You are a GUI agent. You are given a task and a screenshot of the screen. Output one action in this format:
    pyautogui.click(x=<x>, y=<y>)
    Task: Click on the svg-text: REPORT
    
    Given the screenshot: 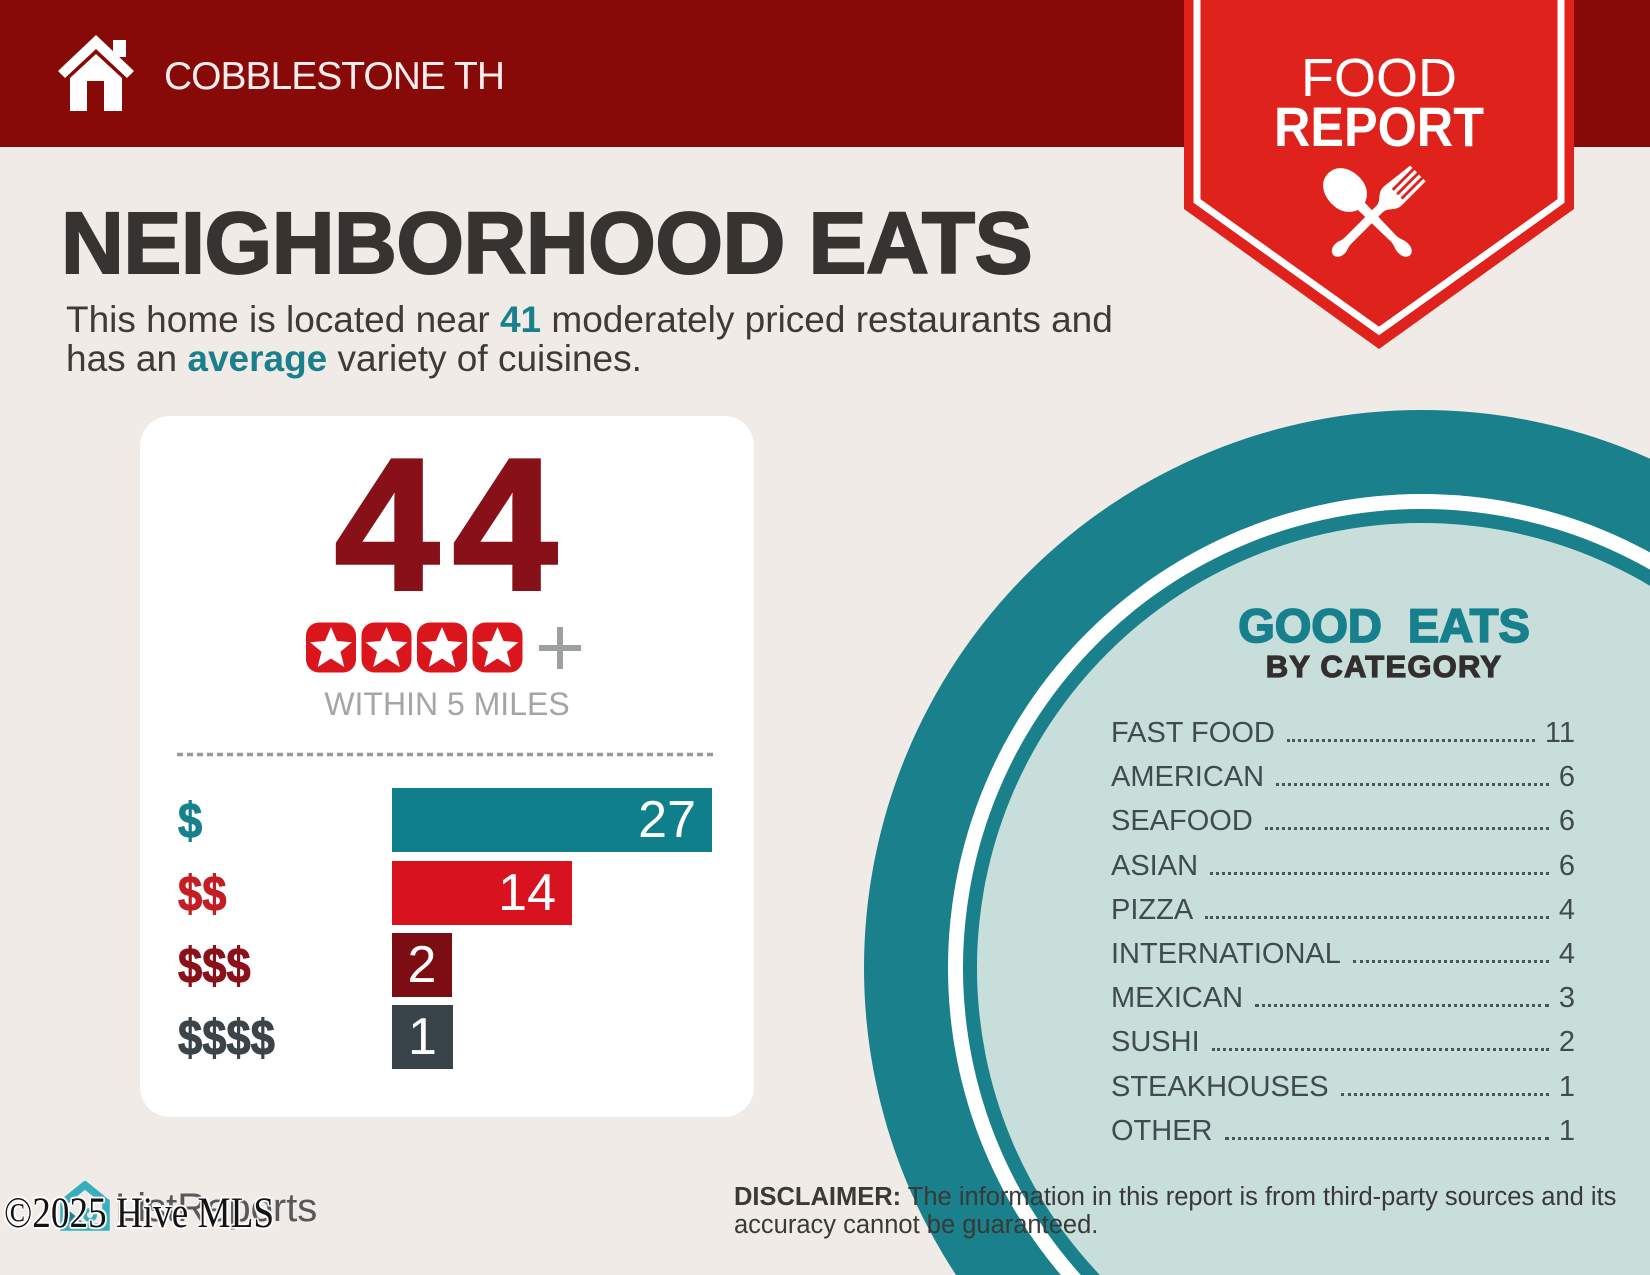 What is the action you would take?
    pyautogui.click(x=1379, y=128)
    